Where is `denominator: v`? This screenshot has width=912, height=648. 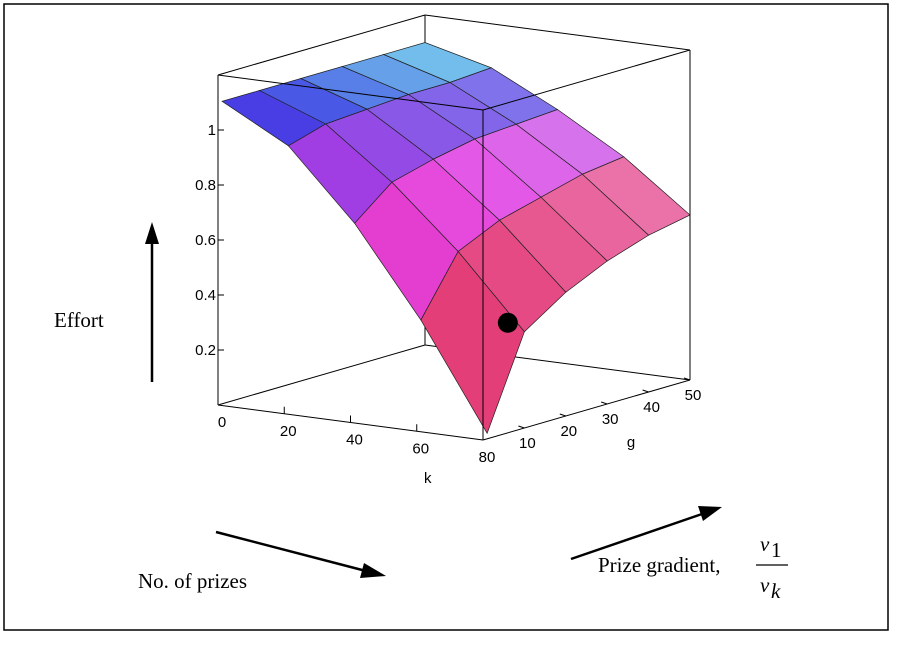 denominator: v is located at coordinates (765, 585).